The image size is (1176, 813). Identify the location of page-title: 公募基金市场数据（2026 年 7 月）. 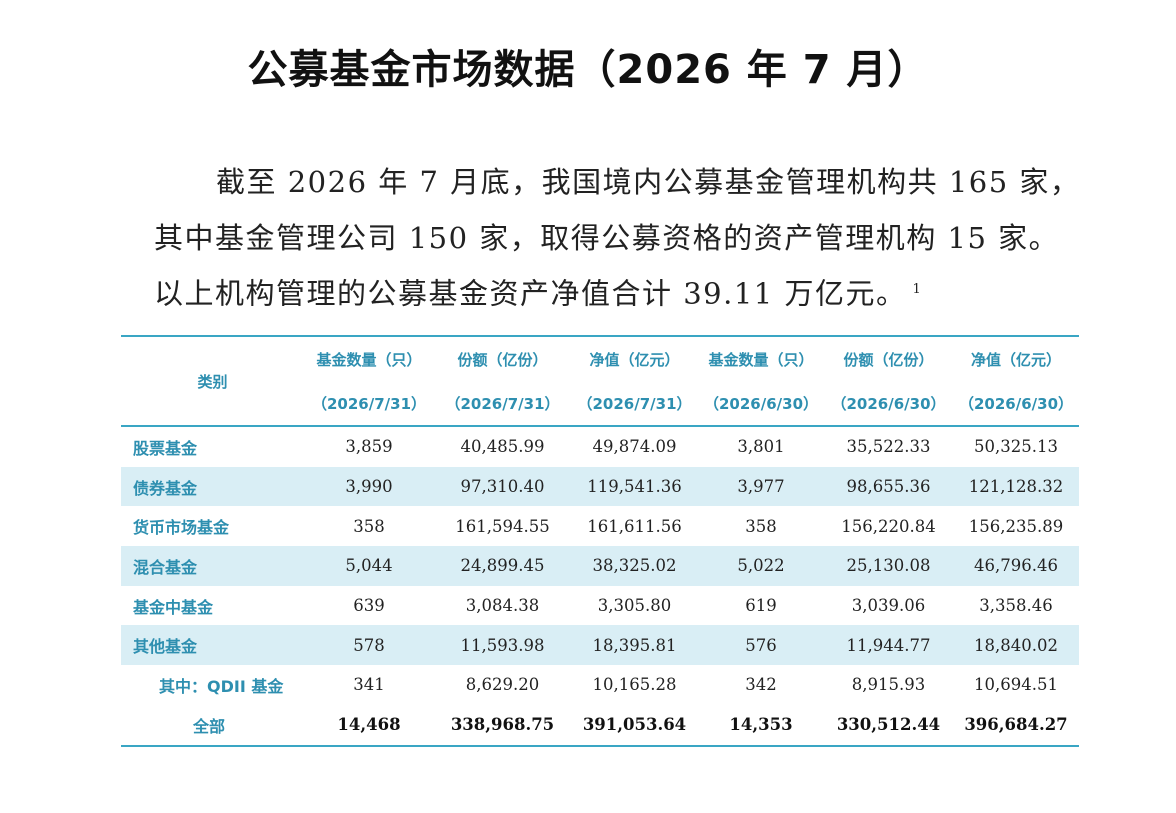
(588, 70).